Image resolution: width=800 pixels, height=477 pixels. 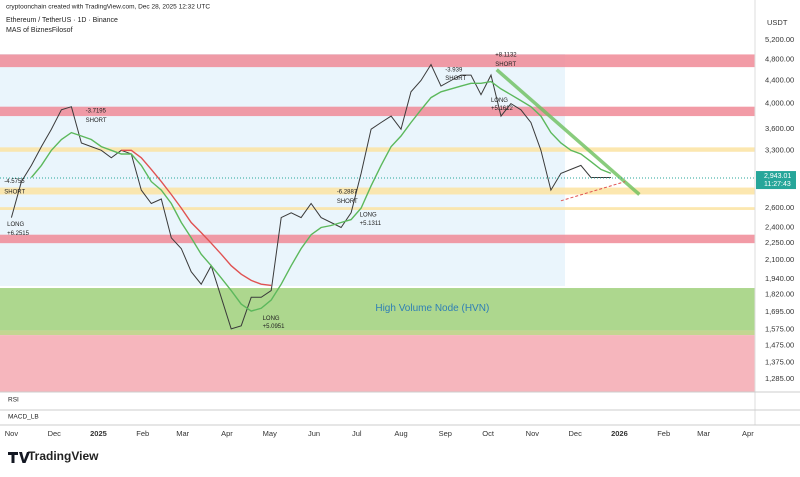 I want to click on signal-label: +5.1612, so click(x=502, y=109).